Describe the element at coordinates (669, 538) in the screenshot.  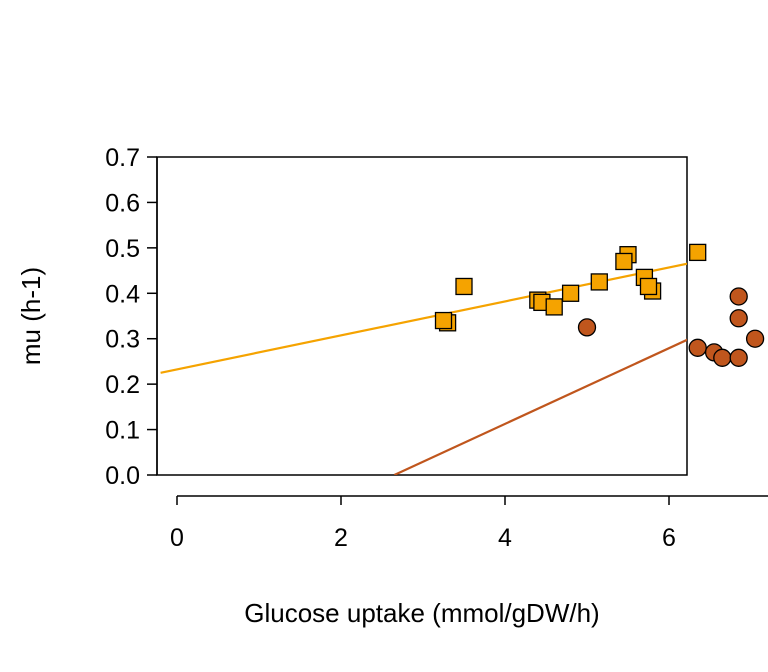
I see `x-tick-label: 6` at that location.